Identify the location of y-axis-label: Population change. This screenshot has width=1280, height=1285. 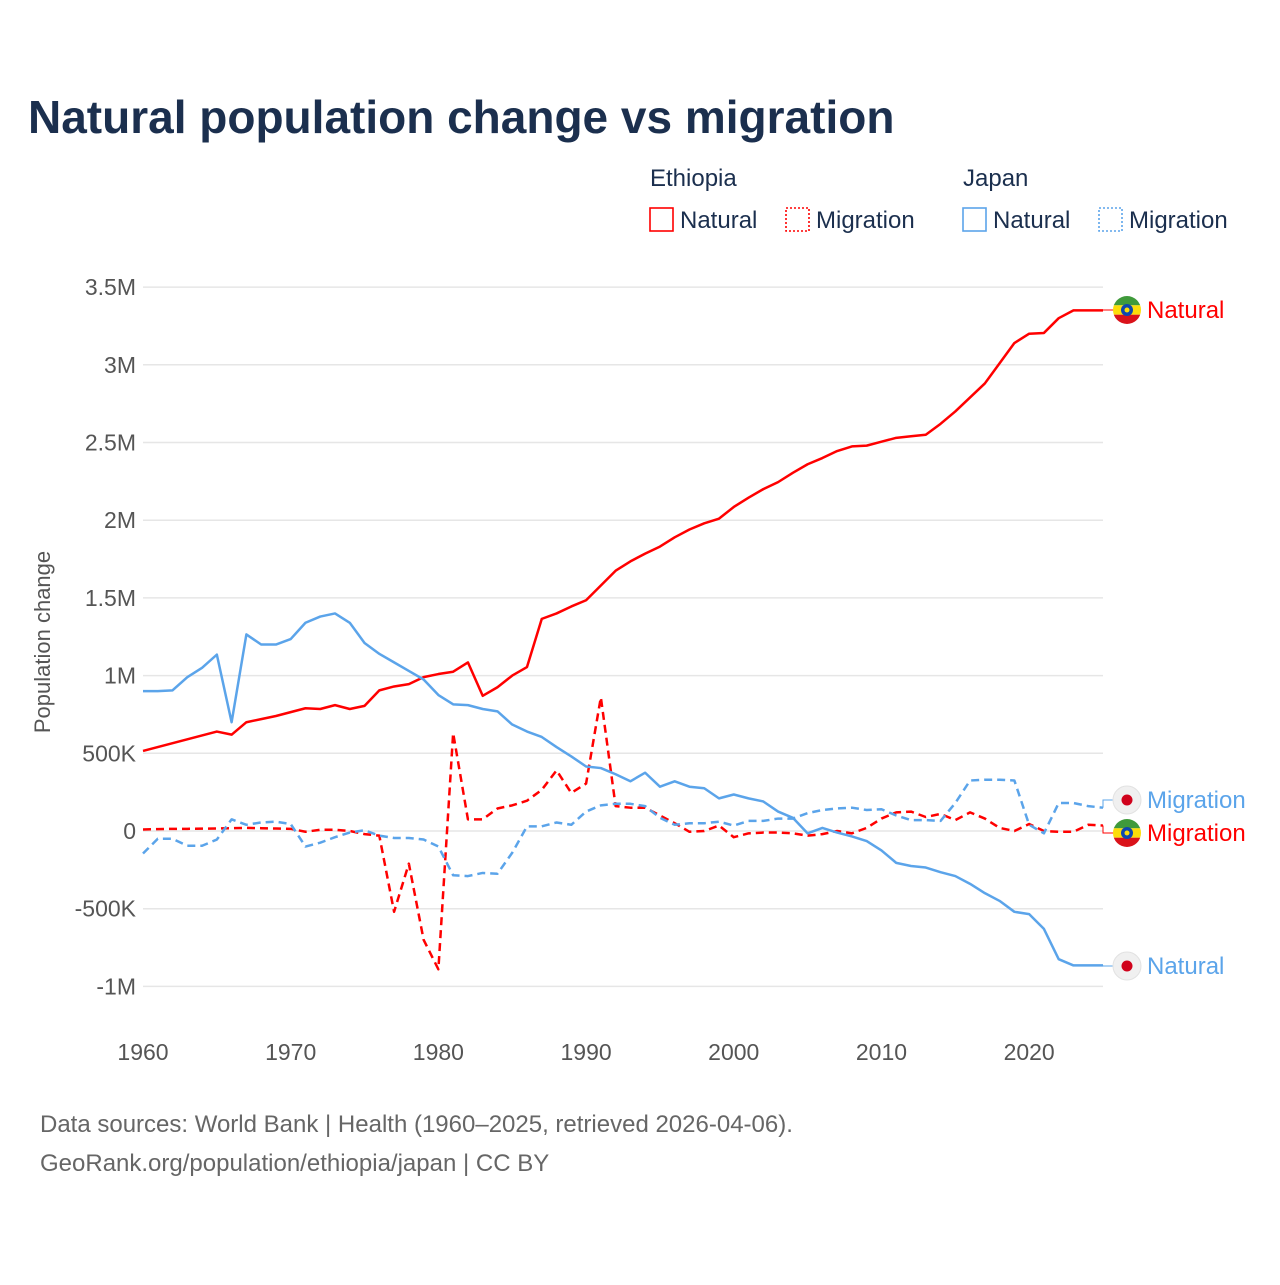
(42, 642).